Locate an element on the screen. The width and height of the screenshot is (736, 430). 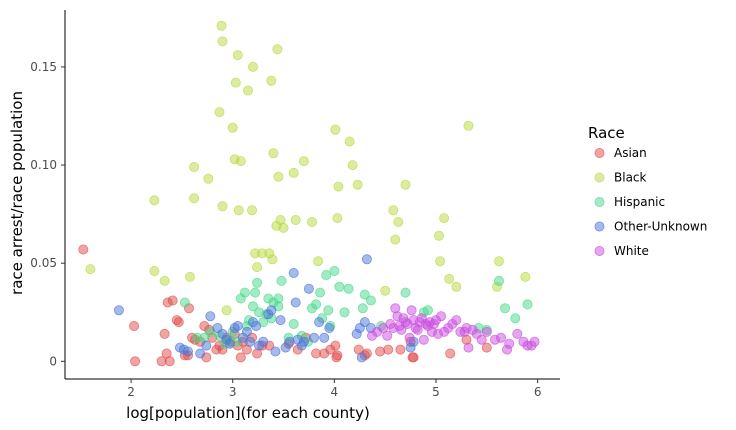
y-tick-label: 0.15 is located at coordinates (43, 67).